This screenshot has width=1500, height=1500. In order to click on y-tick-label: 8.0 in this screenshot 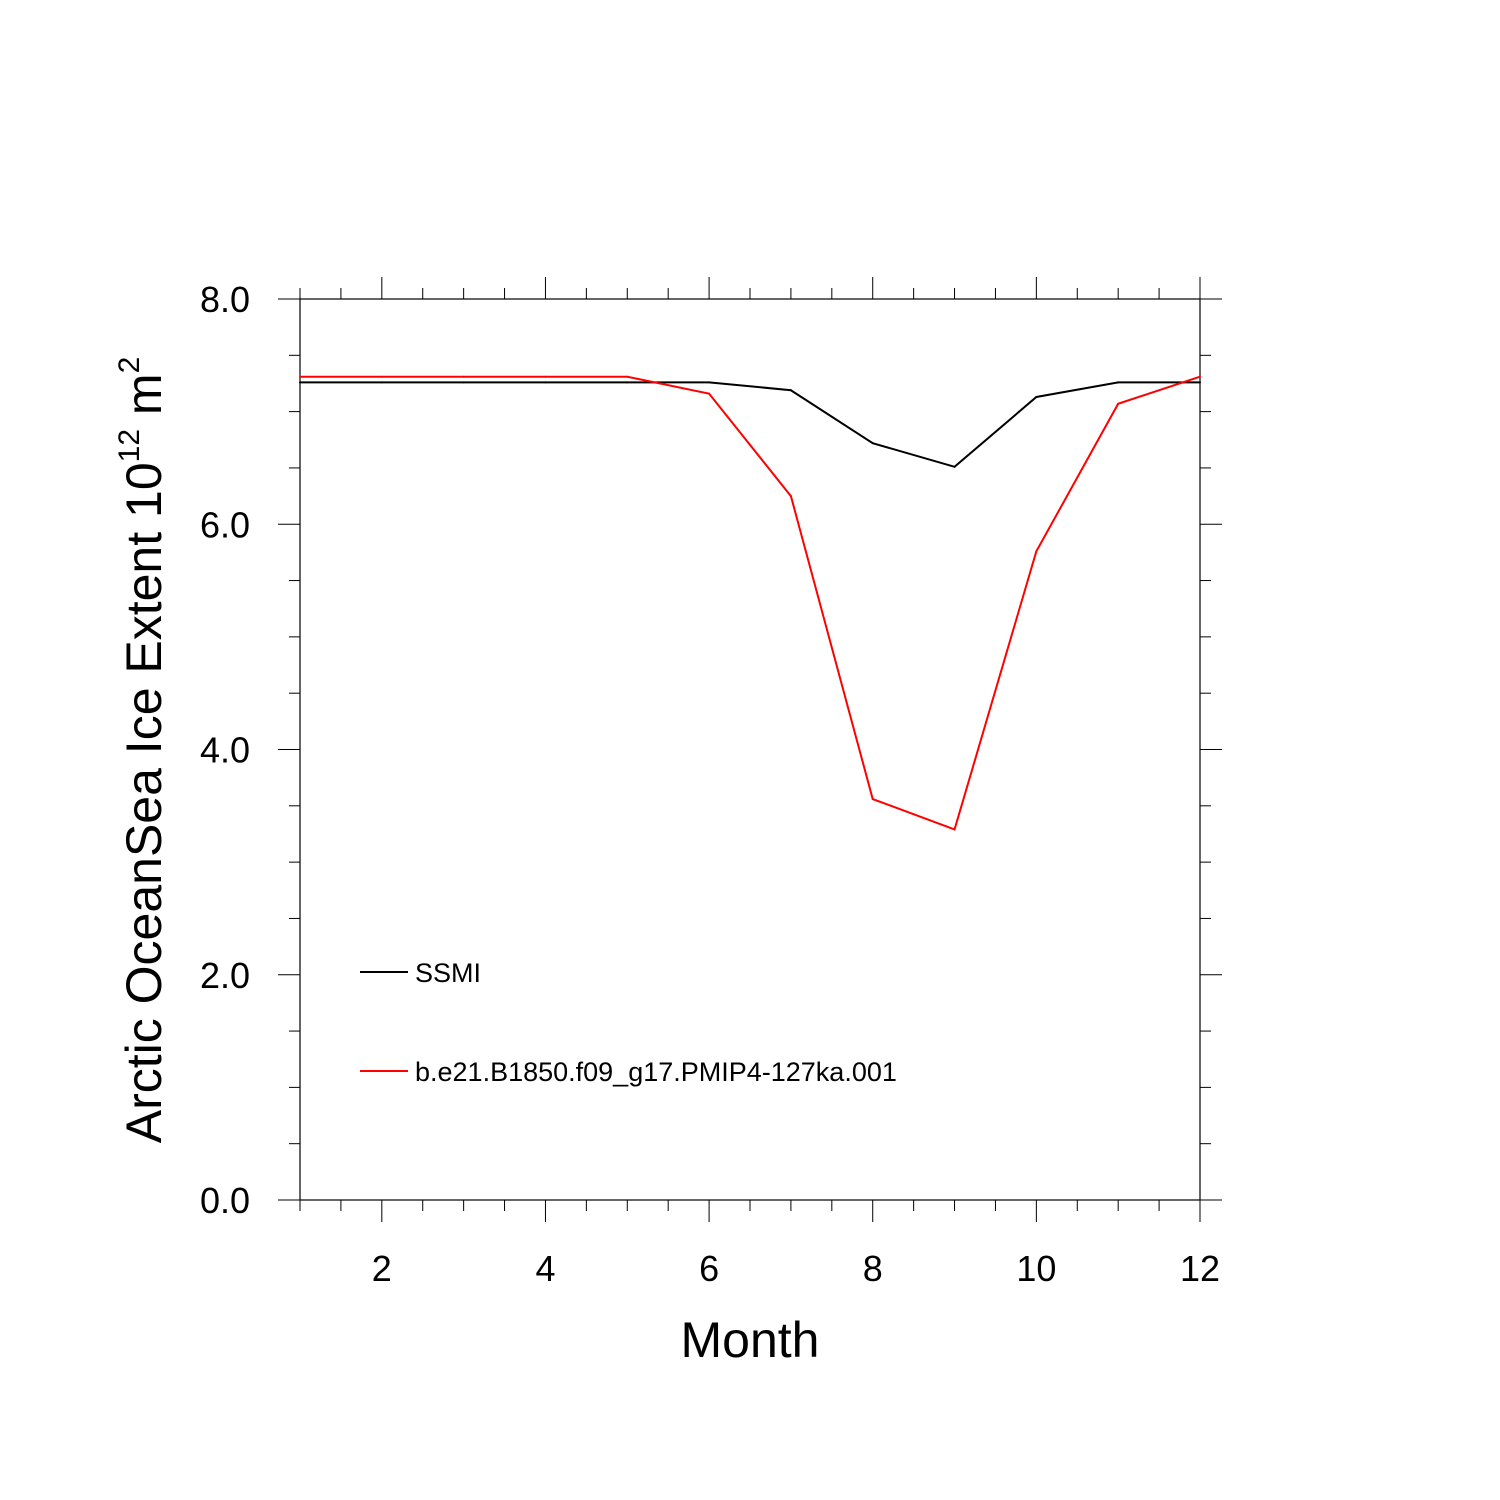, I will do `click(225, 299)`.